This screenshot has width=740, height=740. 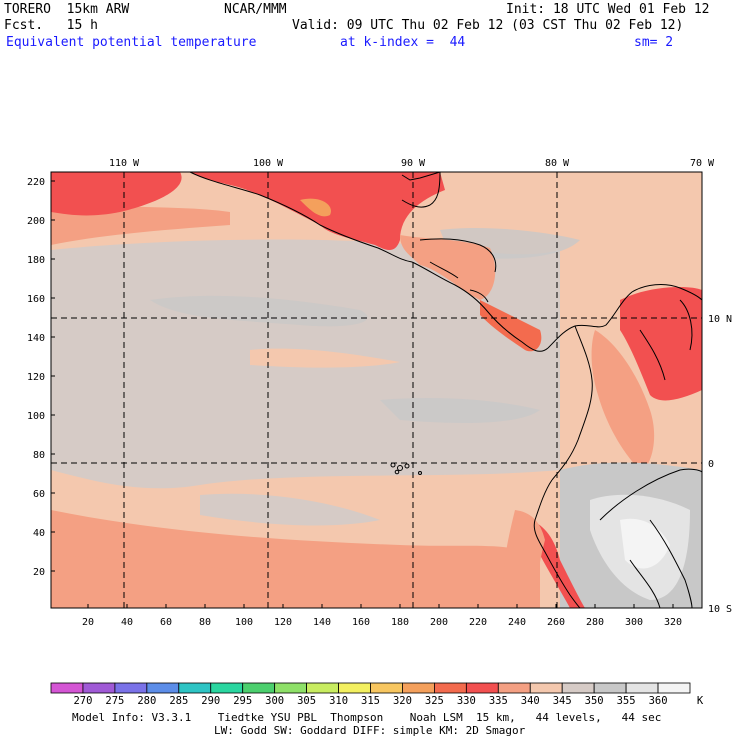 What do you see at coordinates (517, 622) in the screenshot?
I see `bottom-tick-label: 240` at bounding box center [517, 622].